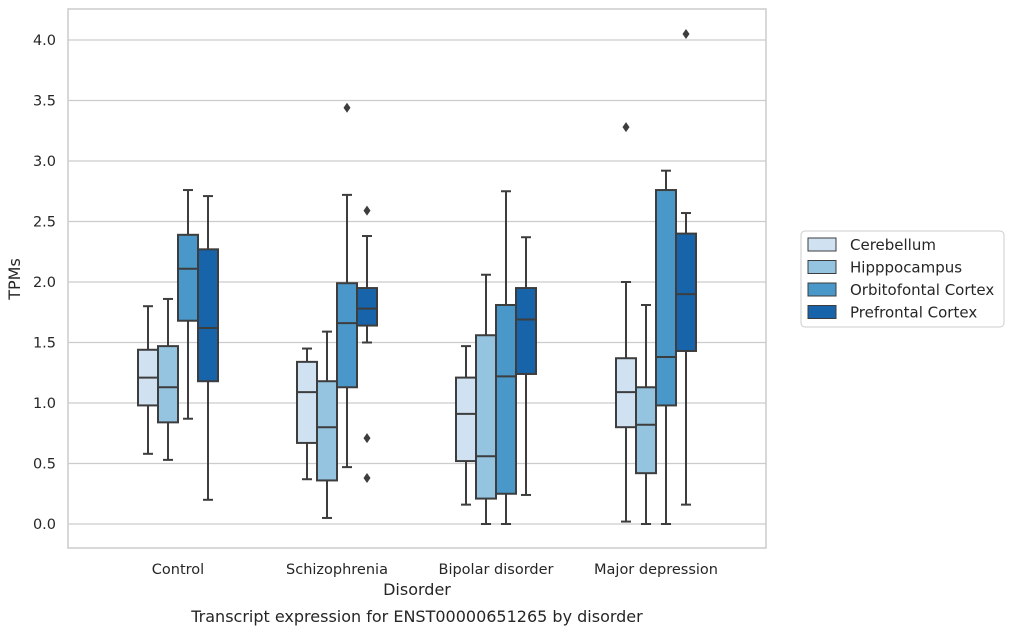 Image resolution: width=1014 pixels, height=634 pixels. What do you see at coordinates (922, 290) in the screenshot?
I see `legend-label: Orbitofontal Cortex` at bounding box center [922, 290].